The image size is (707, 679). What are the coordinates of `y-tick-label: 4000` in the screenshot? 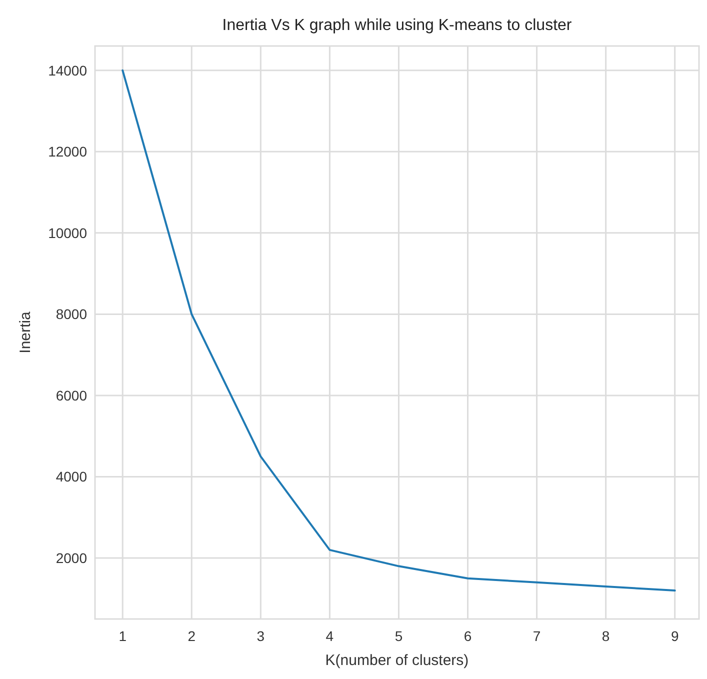 It's located at (72, 476).